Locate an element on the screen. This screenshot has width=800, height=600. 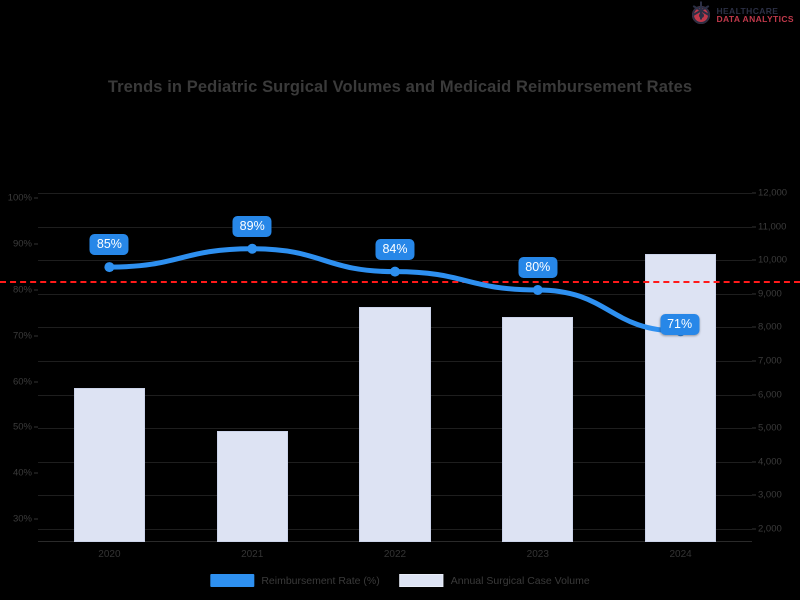
legend-label-line: Reimbursement Rate (%) is located at coordinates (320, 580).